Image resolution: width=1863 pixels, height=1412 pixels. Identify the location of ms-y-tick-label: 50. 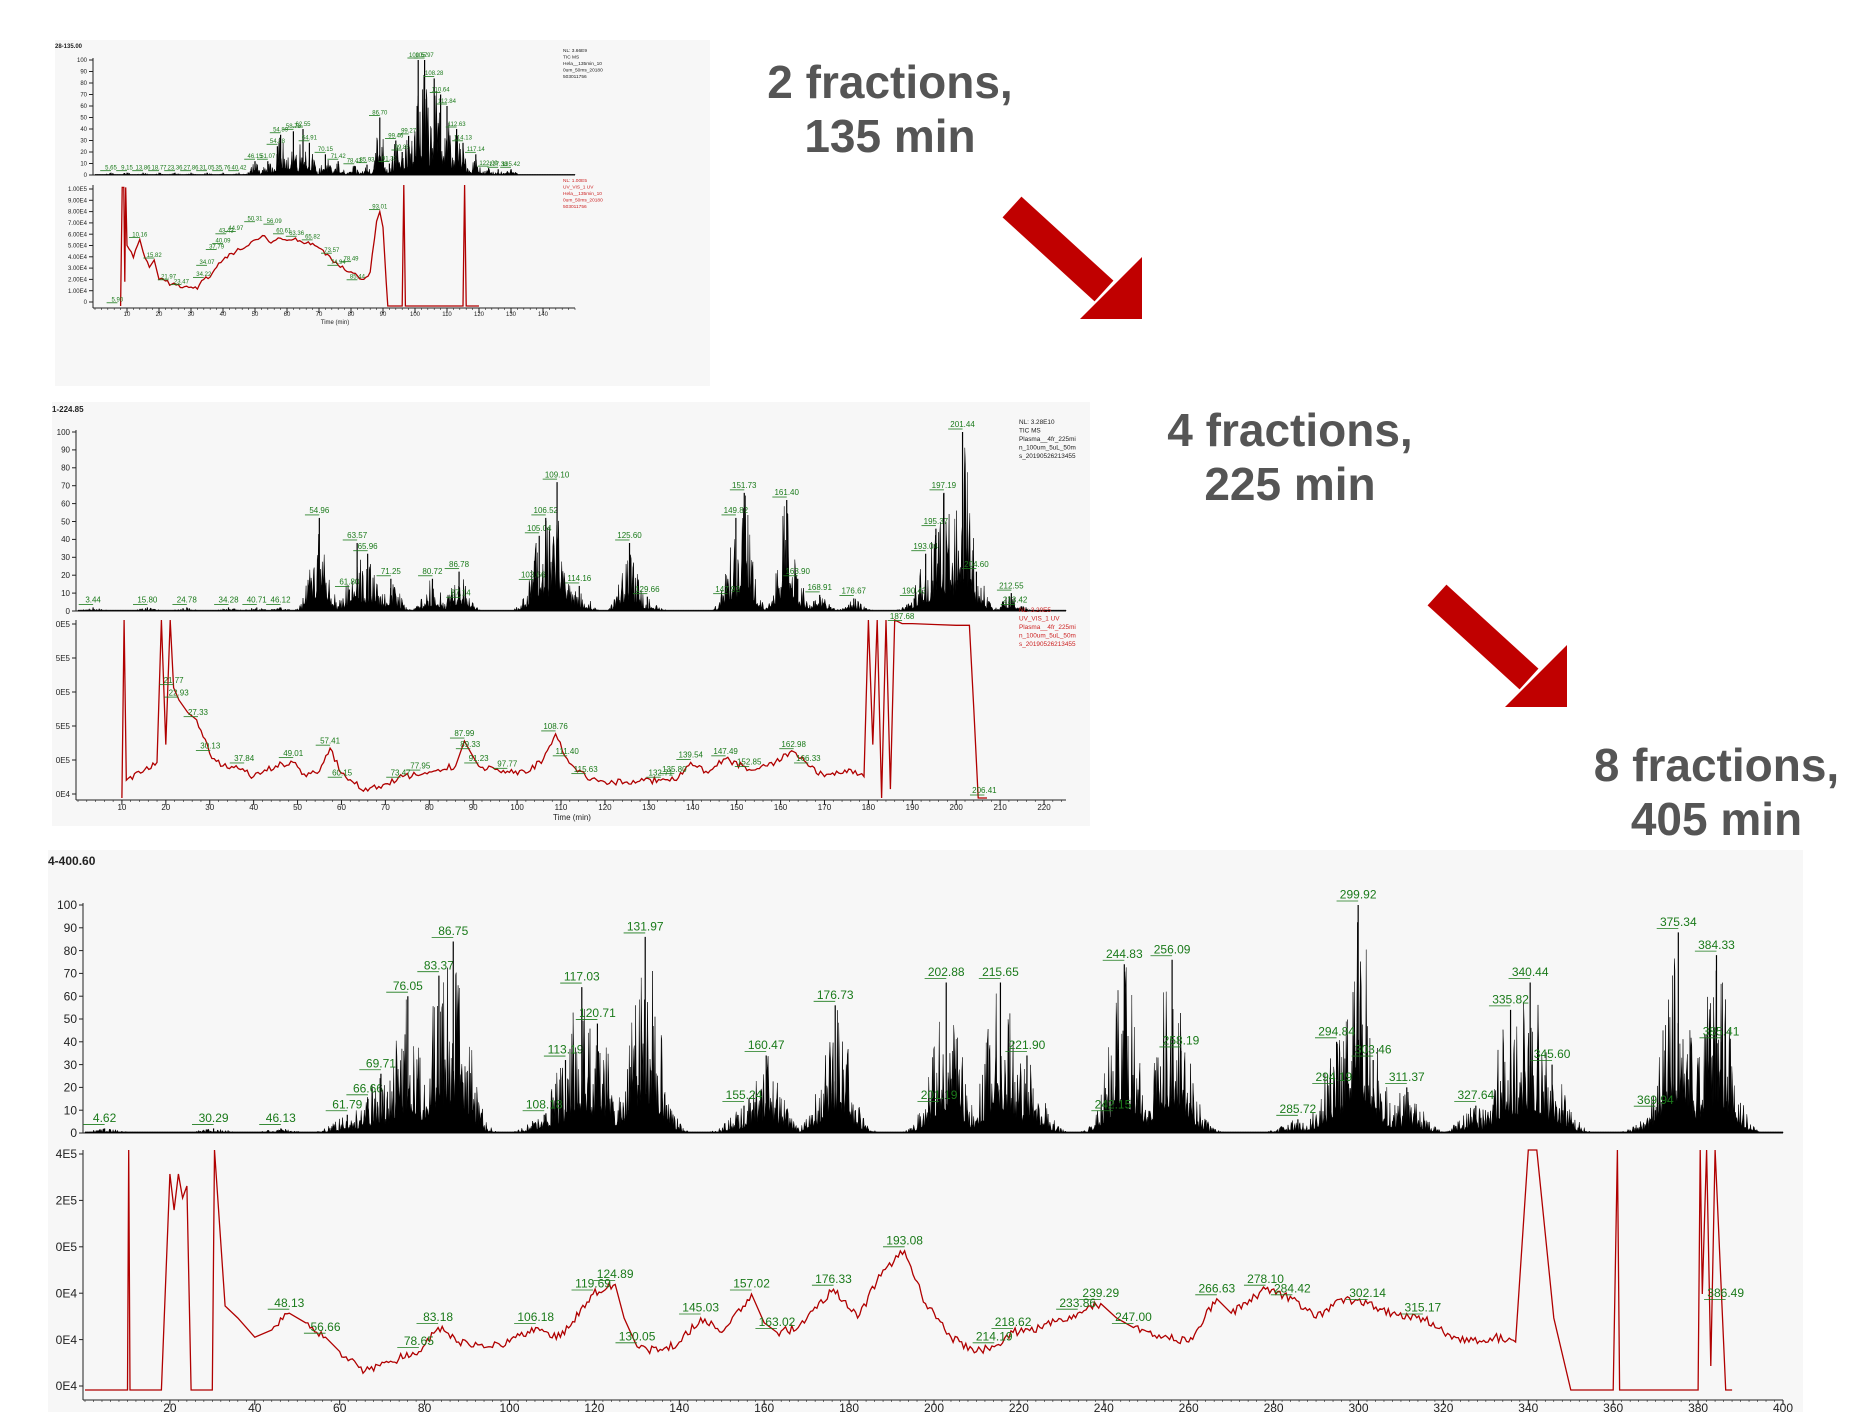
(71, 1019).